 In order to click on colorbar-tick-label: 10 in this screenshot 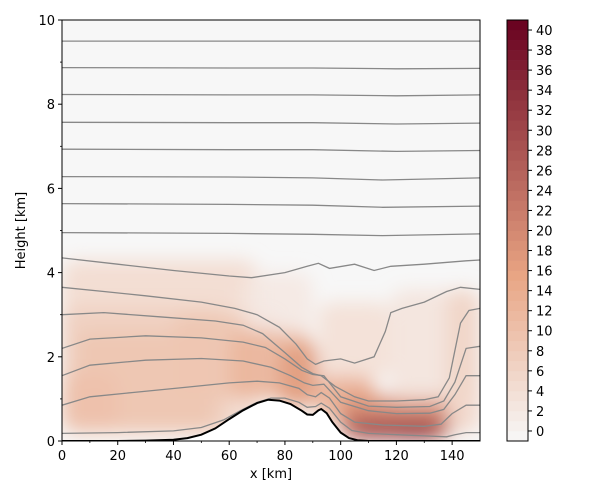, I will do `click(544, 332)`.